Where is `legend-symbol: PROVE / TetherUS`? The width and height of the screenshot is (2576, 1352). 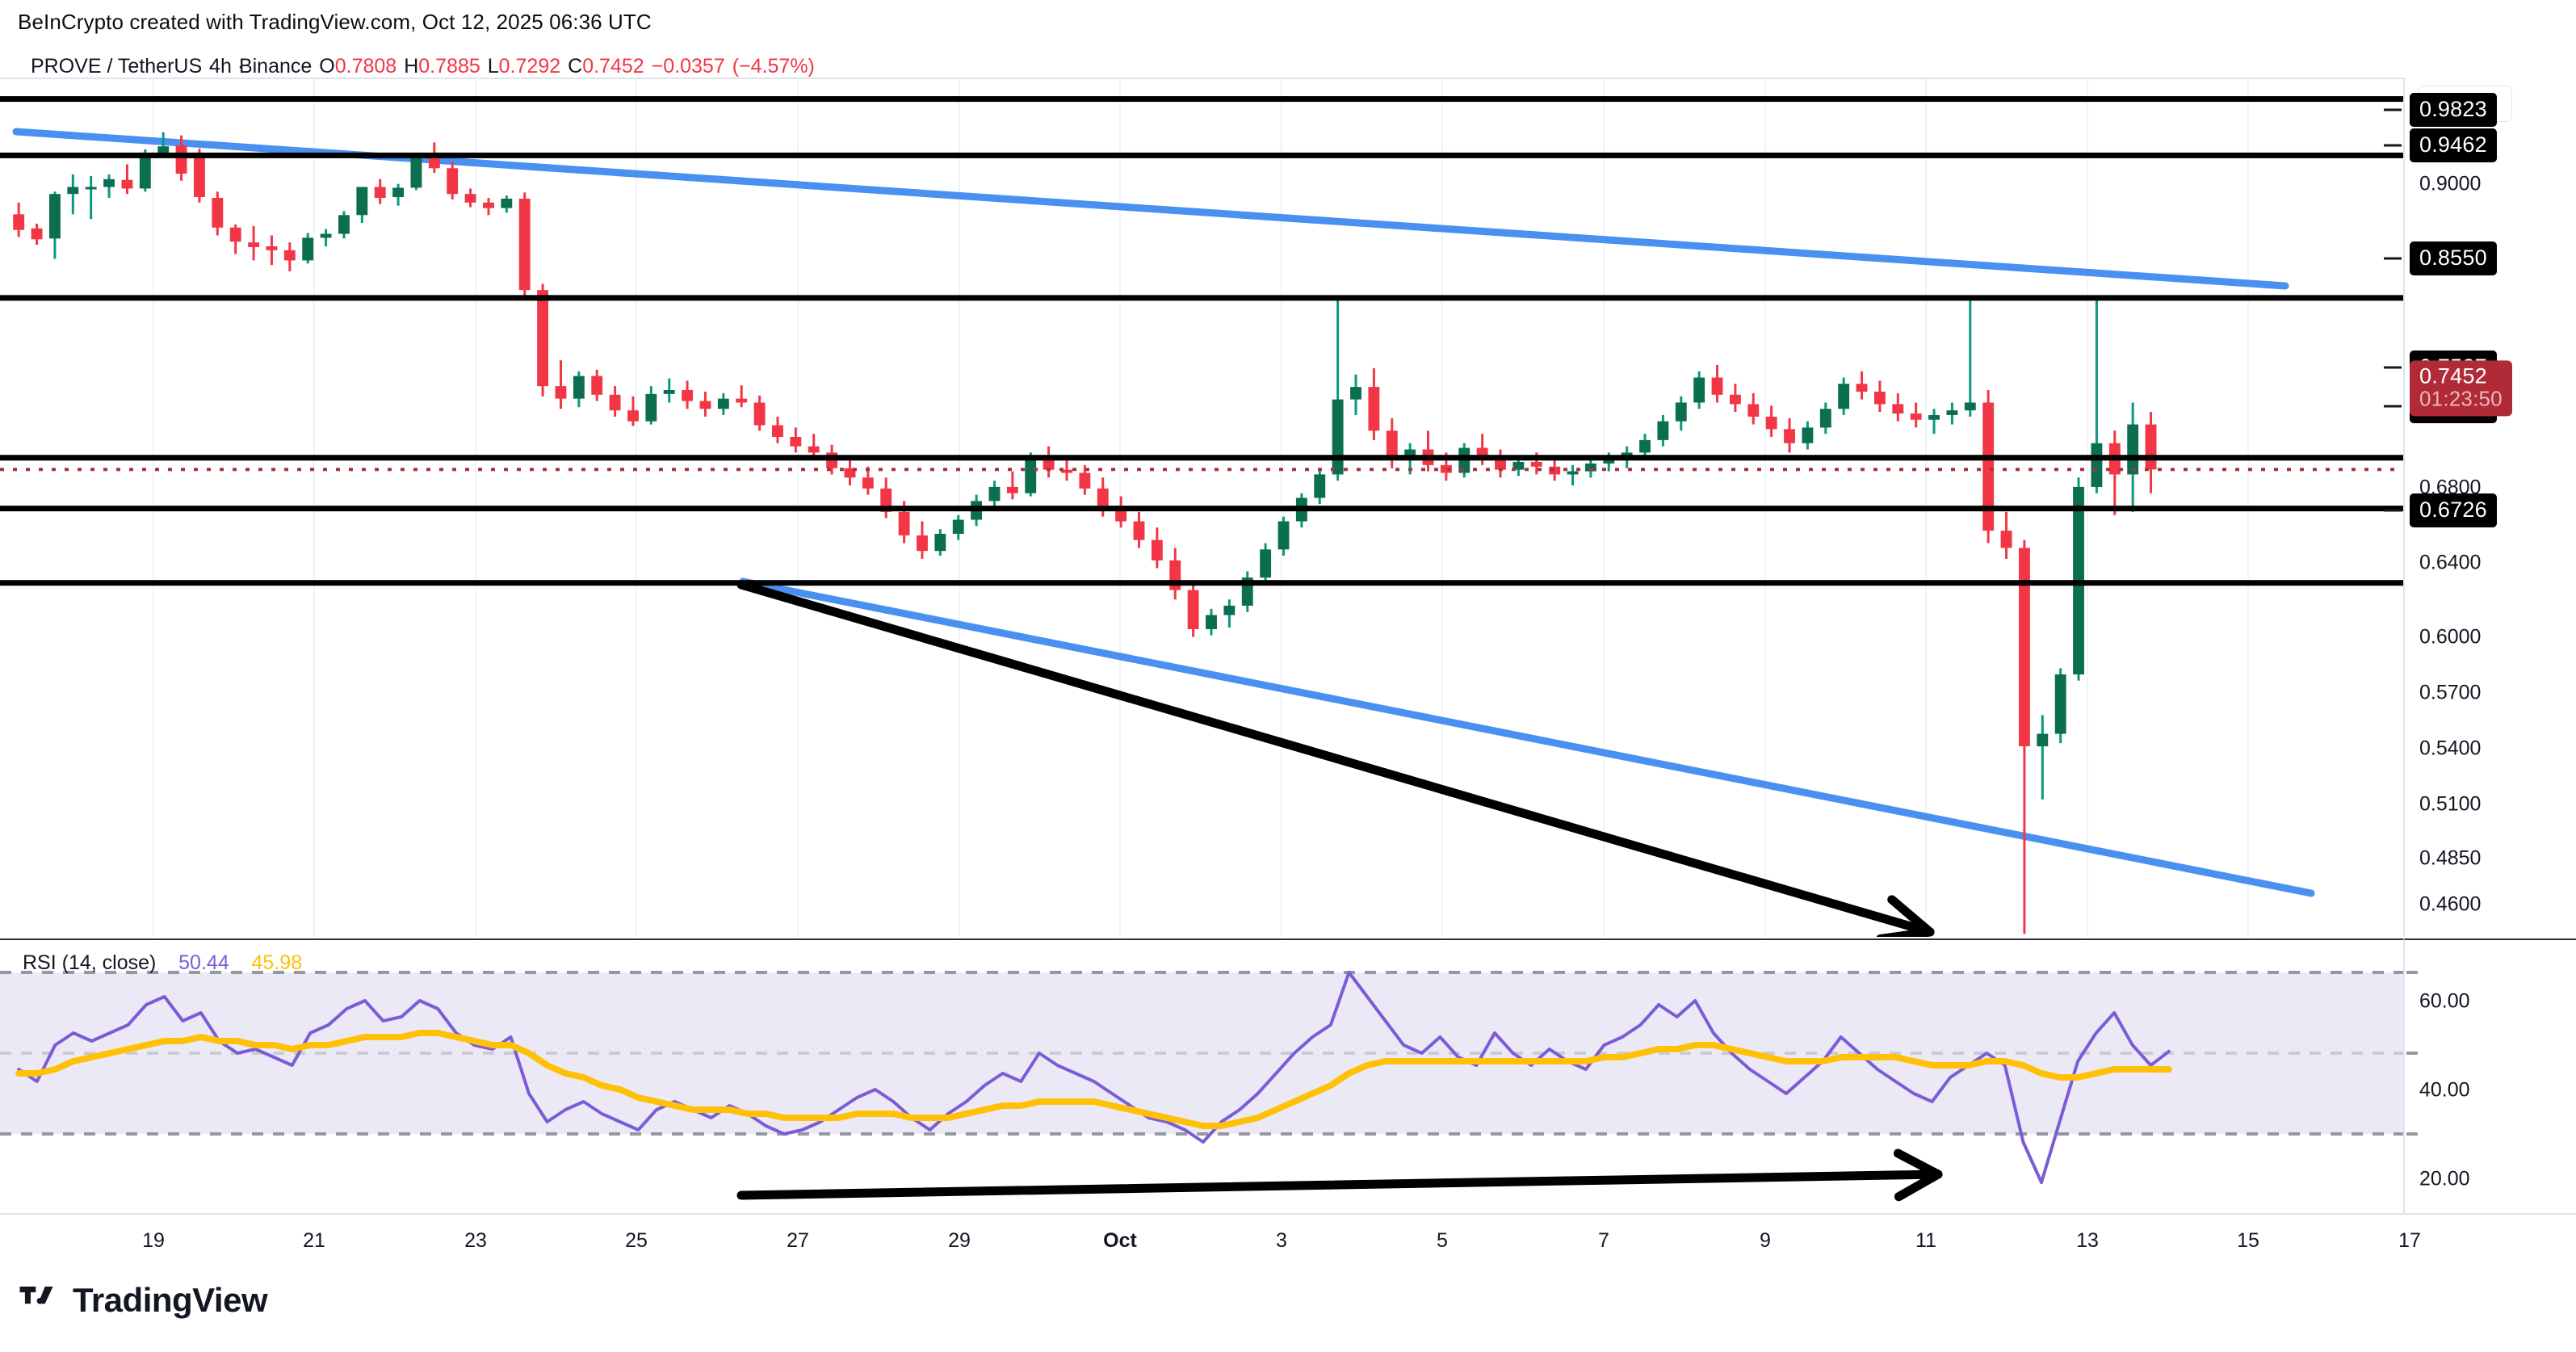
legend-symbol: PROVE / TetherUS is located at coordinates (117, 66).